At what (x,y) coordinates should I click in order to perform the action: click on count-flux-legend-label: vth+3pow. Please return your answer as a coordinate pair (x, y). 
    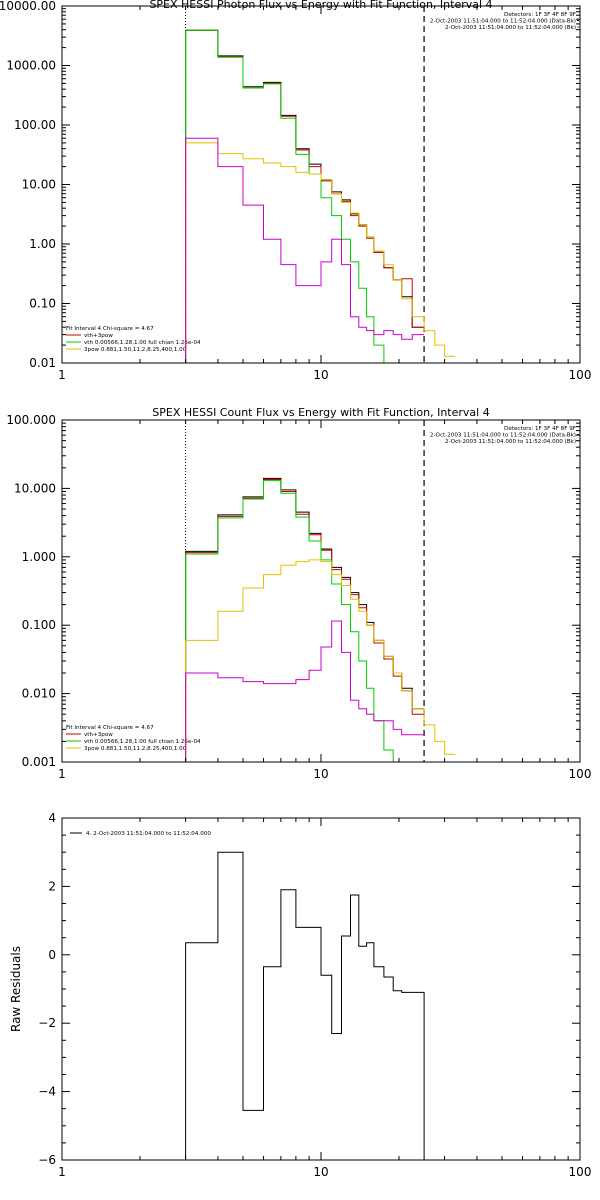
    Looking at the image, I should click on (98, 735).